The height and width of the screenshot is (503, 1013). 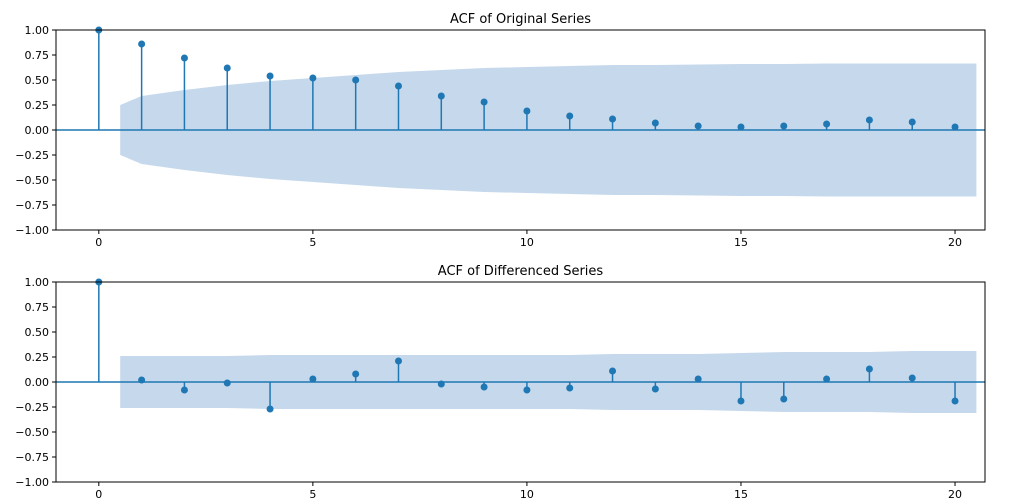 I want to click on chart-title: ACF of Differenced Series, so click(x=521, y=271).